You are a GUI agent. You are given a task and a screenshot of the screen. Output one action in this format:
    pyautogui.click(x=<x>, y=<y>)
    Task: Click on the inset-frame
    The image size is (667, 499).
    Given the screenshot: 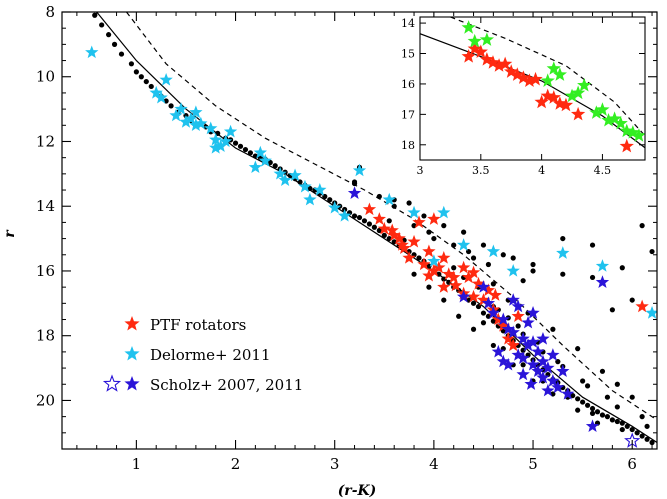 What is the action you would take?
    pyautogui.click(x=532, y=88)
    